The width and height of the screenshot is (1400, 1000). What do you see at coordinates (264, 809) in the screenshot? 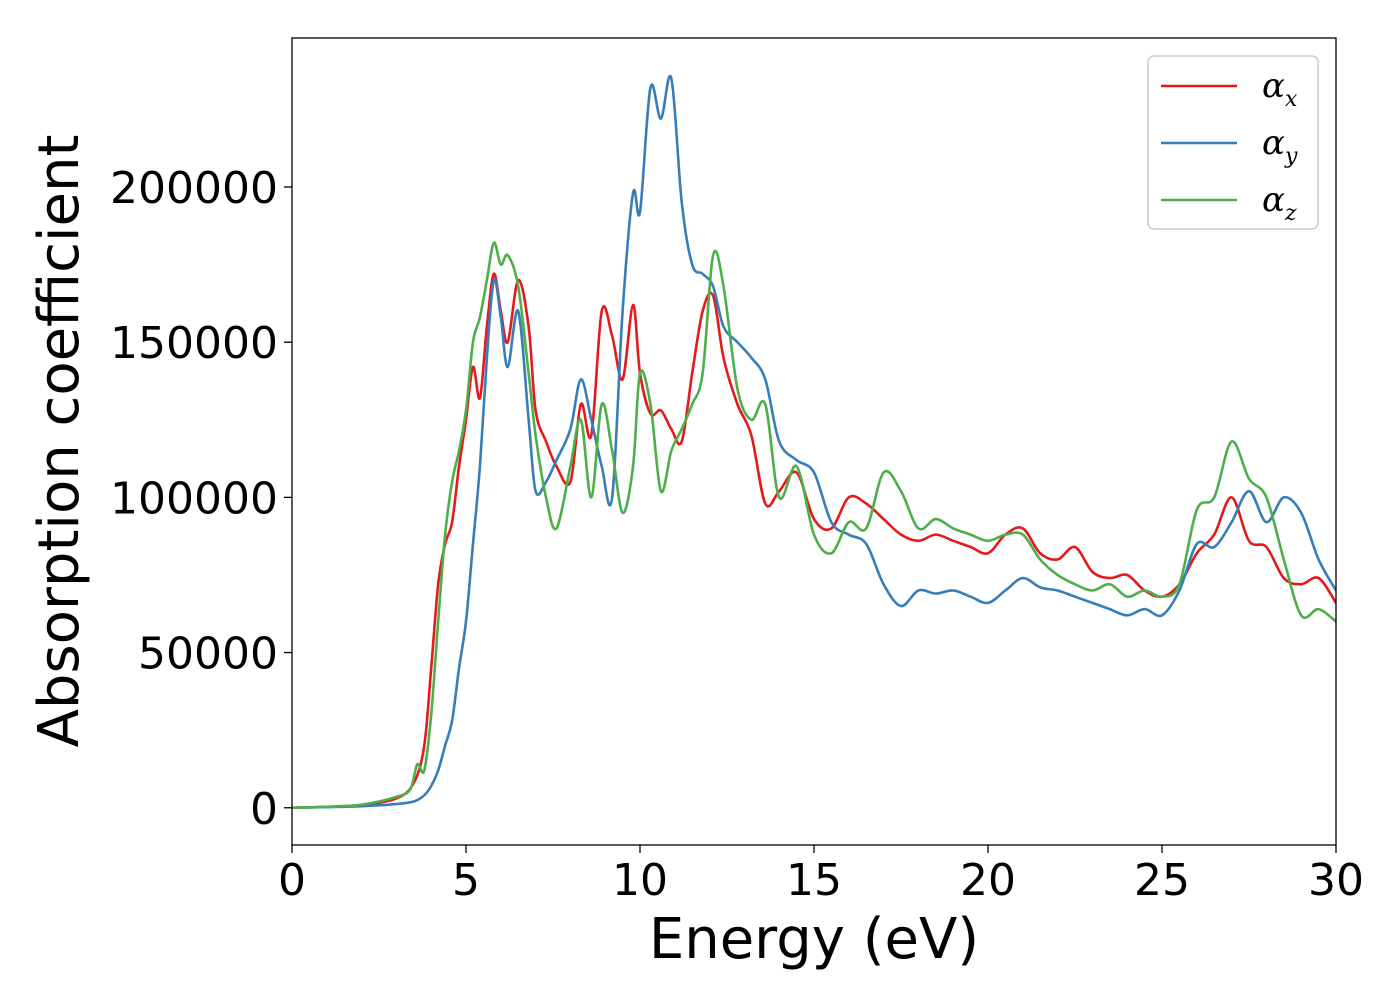
I see `y-tick-label: 0` at bounding box center [264, 809].